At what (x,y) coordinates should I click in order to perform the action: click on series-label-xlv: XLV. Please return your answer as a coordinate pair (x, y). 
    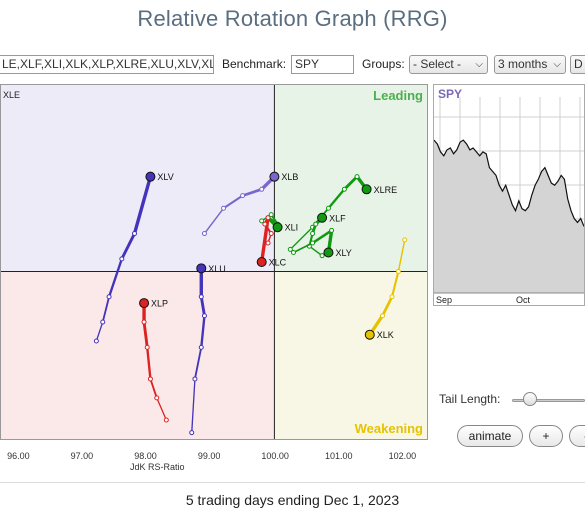
    Looking at the image, I should click on (165, 177).